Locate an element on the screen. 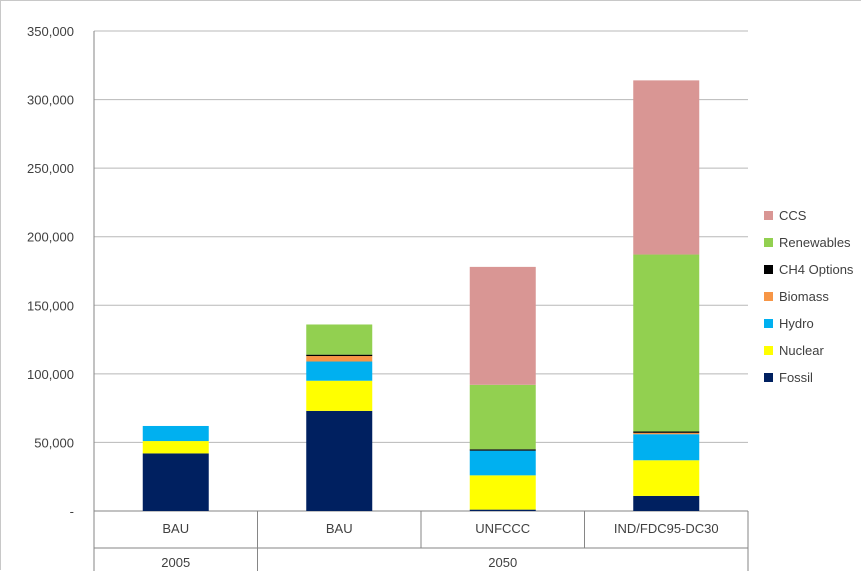 The width and height of the screenshot is (861, 576). category-label: UNFCCC is located at coordinates (502, 528).